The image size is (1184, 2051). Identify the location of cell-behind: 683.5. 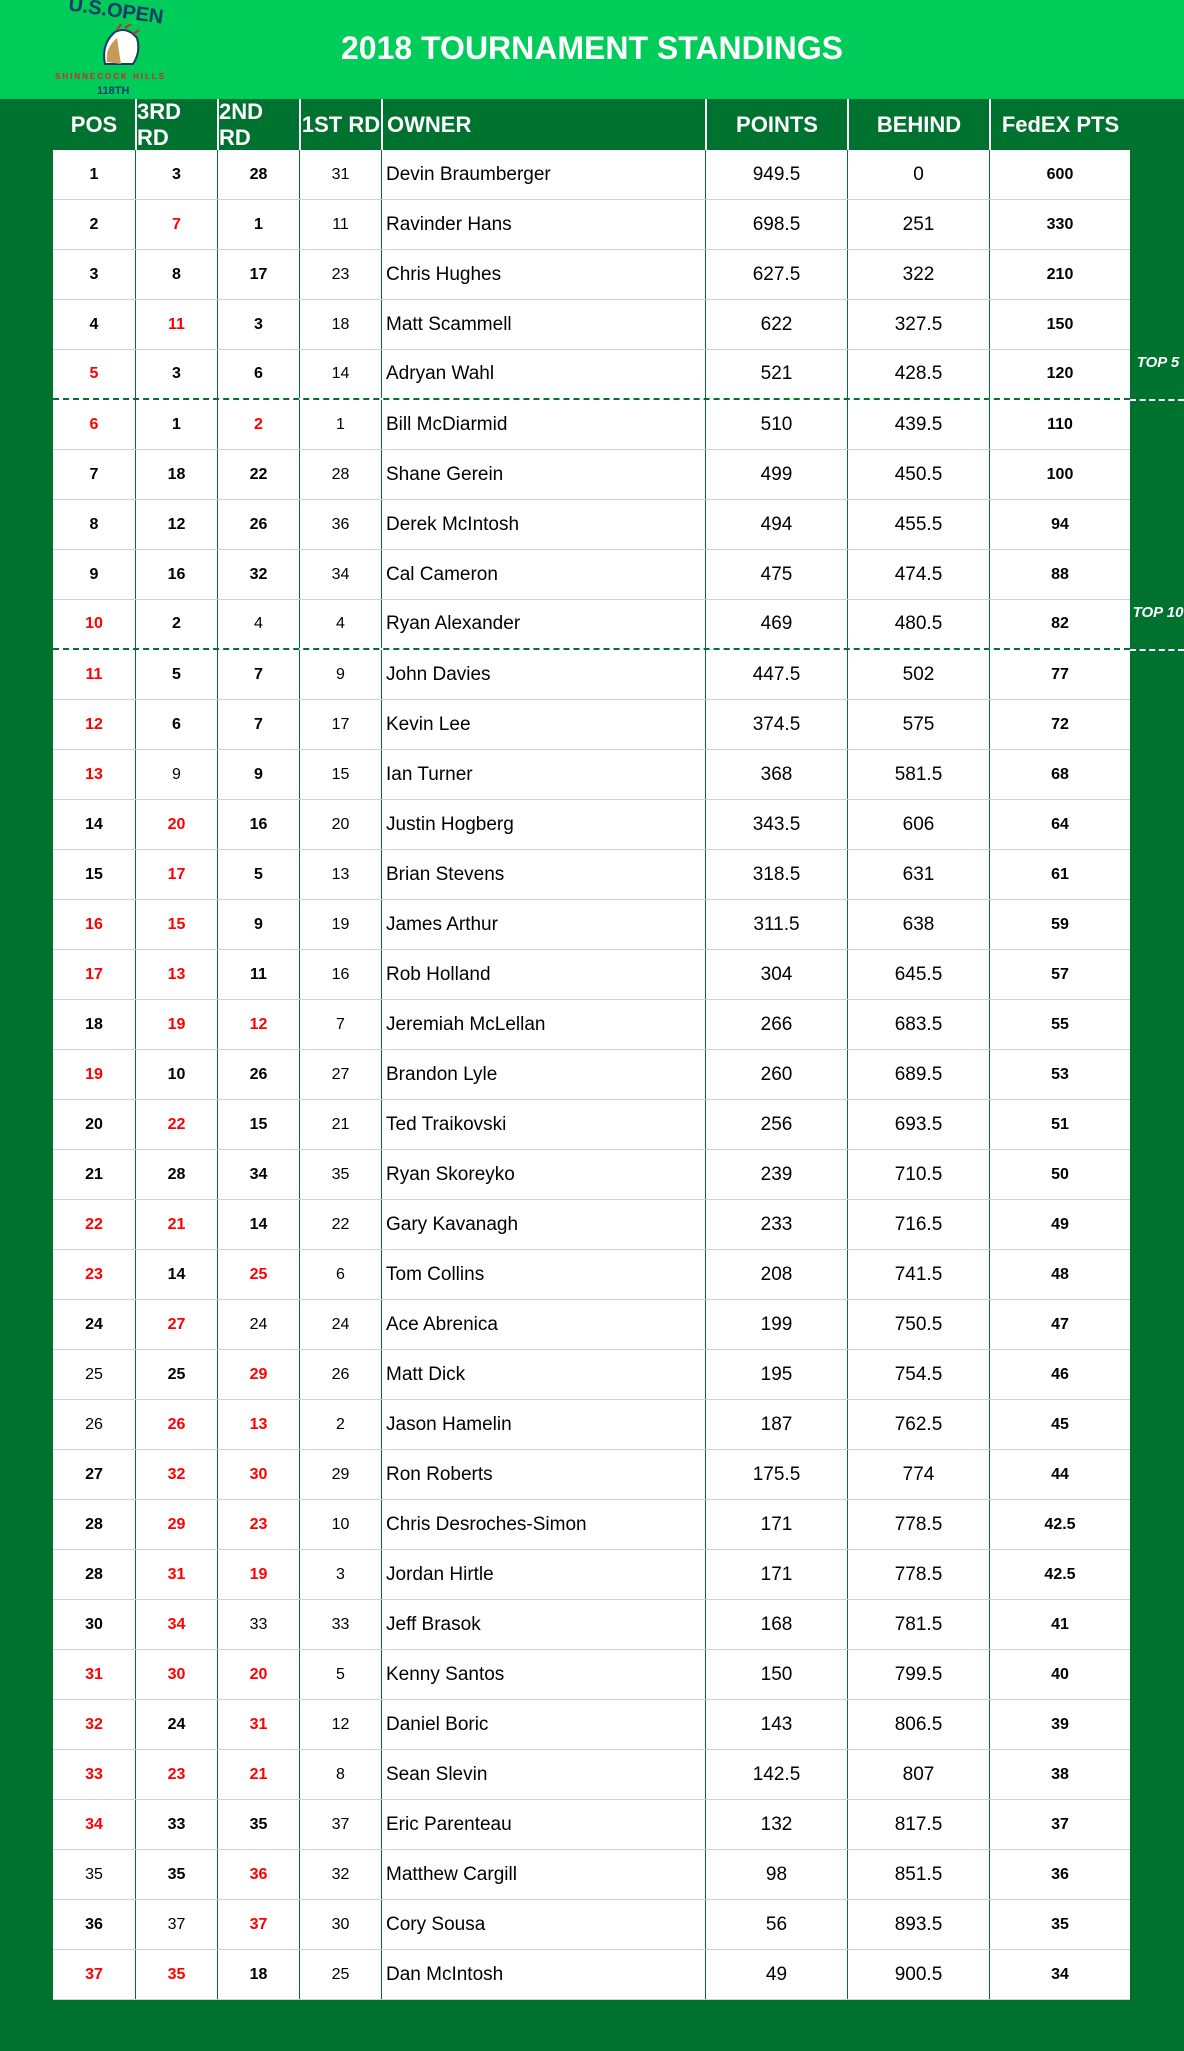
(918, 1024).